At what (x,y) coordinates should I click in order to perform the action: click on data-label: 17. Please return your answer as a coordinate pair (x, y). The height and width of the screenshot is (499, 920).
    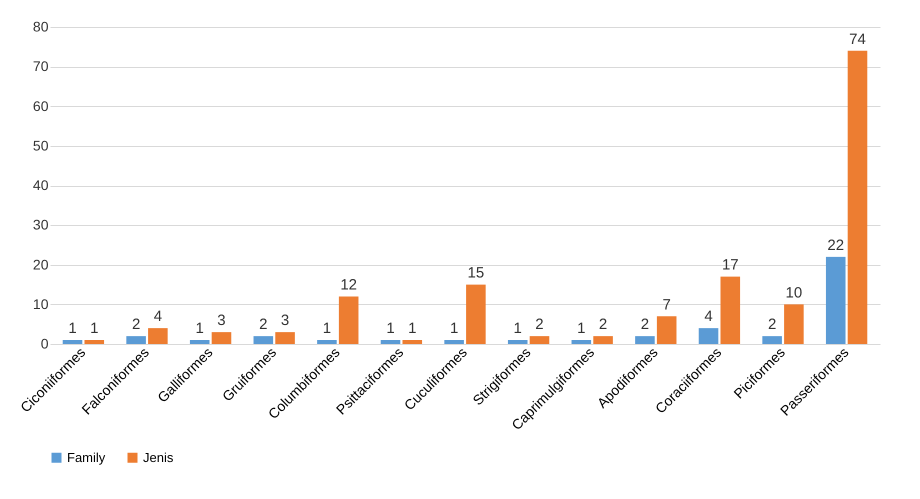
    Looking at the image, I should click on (730, 265).